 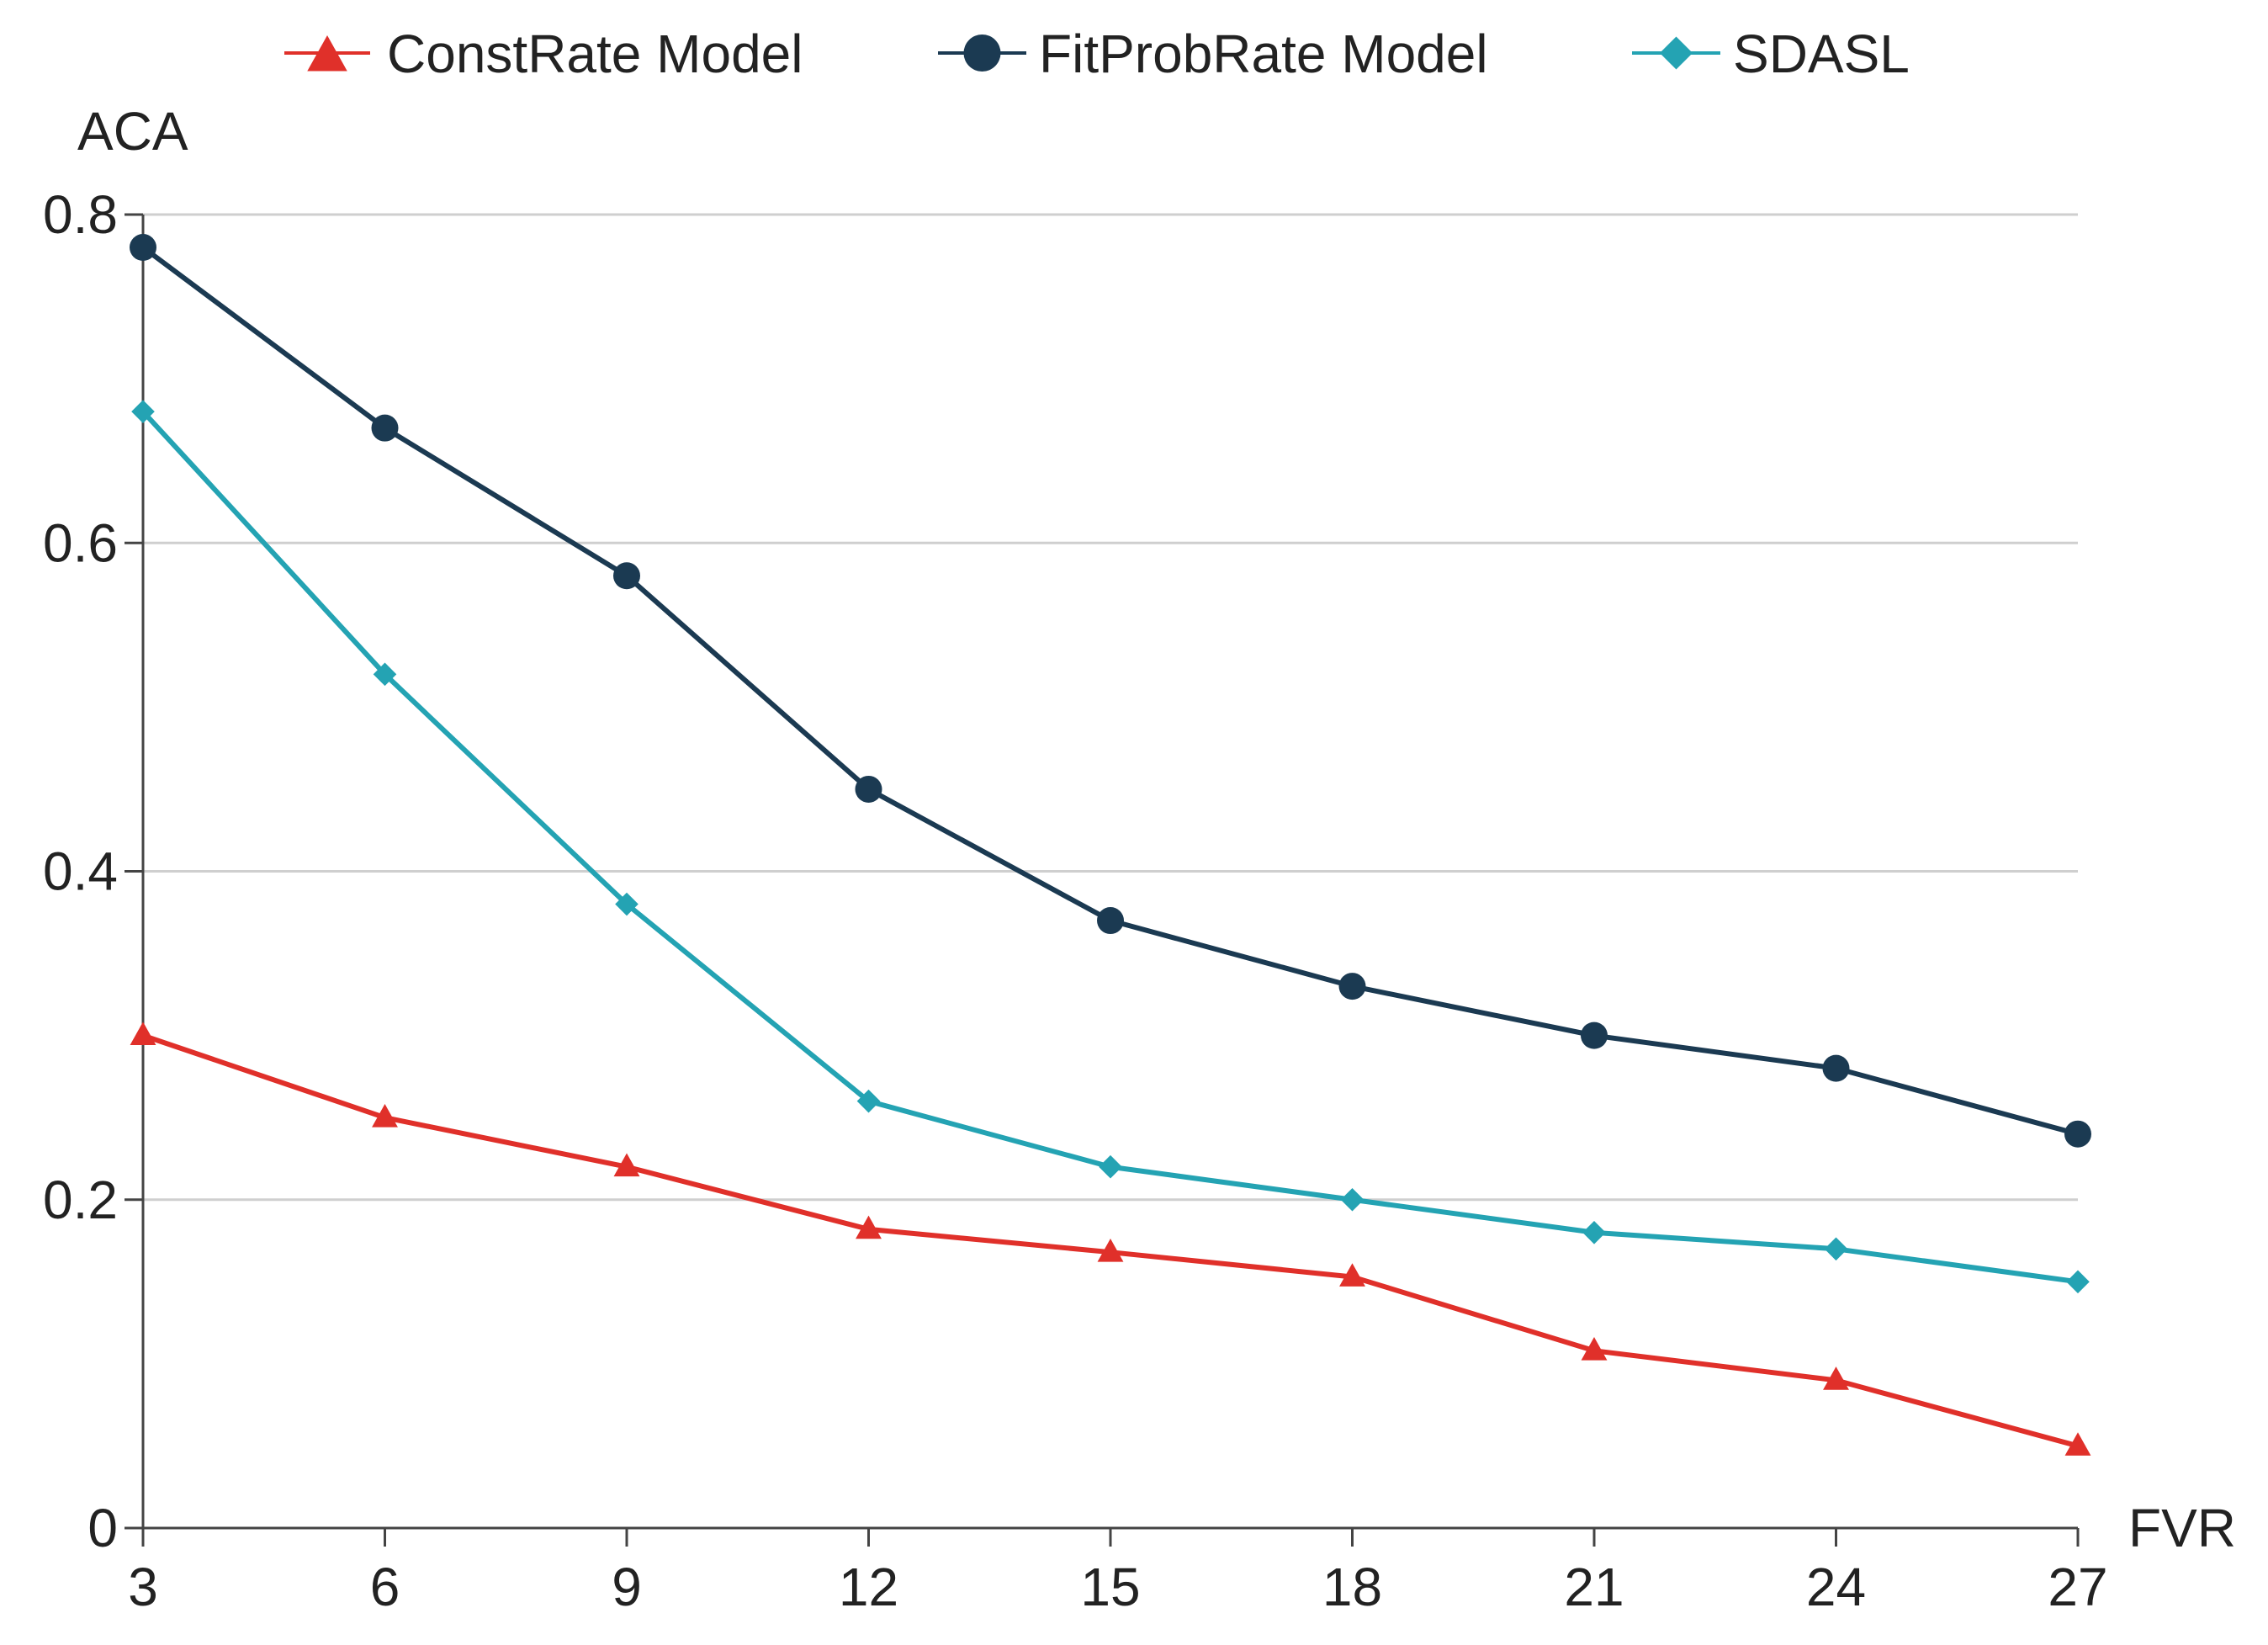 I want to click on legend-label: SDASL, so click(x=1821, y=54).